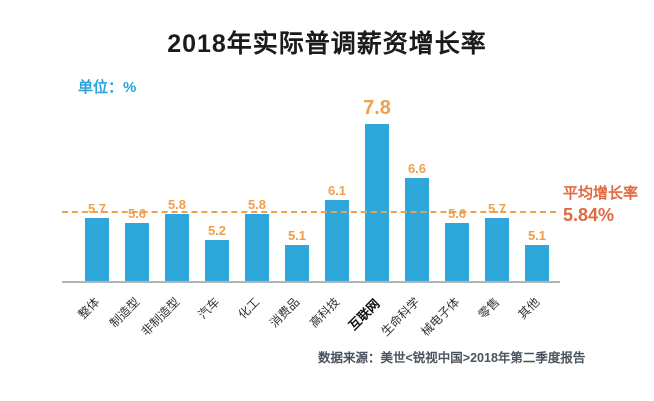 The width and height of the screenshot is (654, 401). I want to click on bar-column: 6.6 生命科学, so click(403, 220).